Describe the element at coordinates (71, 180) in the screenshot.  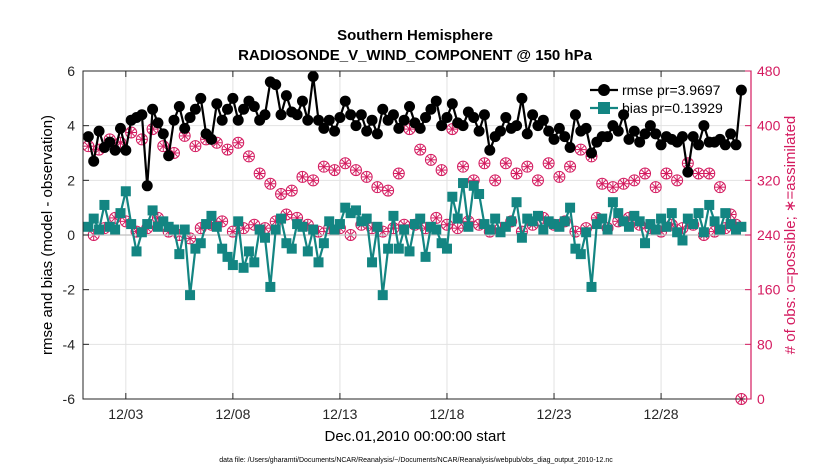
I see `y-left-tick-label: 2` at that location.